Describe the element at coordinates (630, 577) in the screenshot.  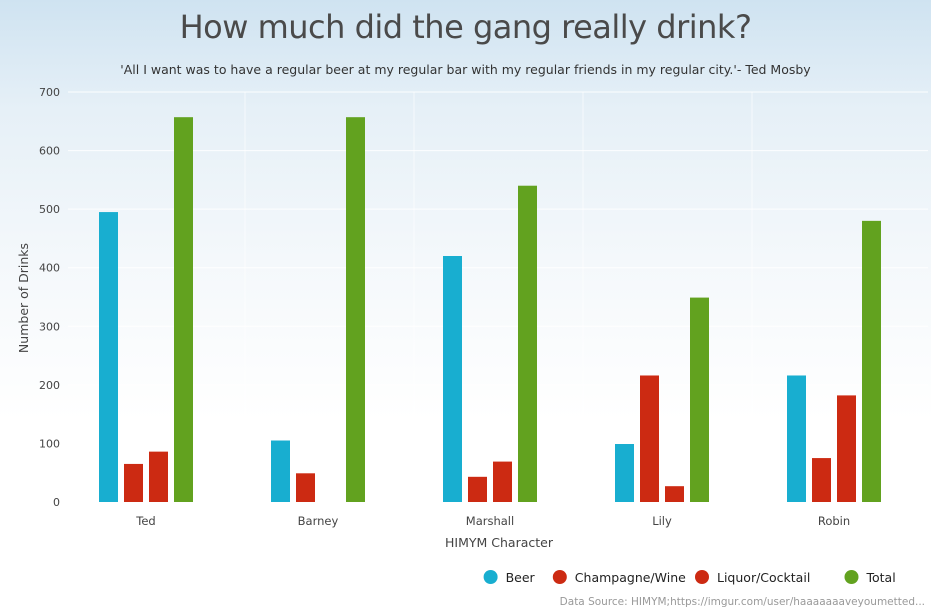
I see `legend-label: Champagne/Wine` at that location.